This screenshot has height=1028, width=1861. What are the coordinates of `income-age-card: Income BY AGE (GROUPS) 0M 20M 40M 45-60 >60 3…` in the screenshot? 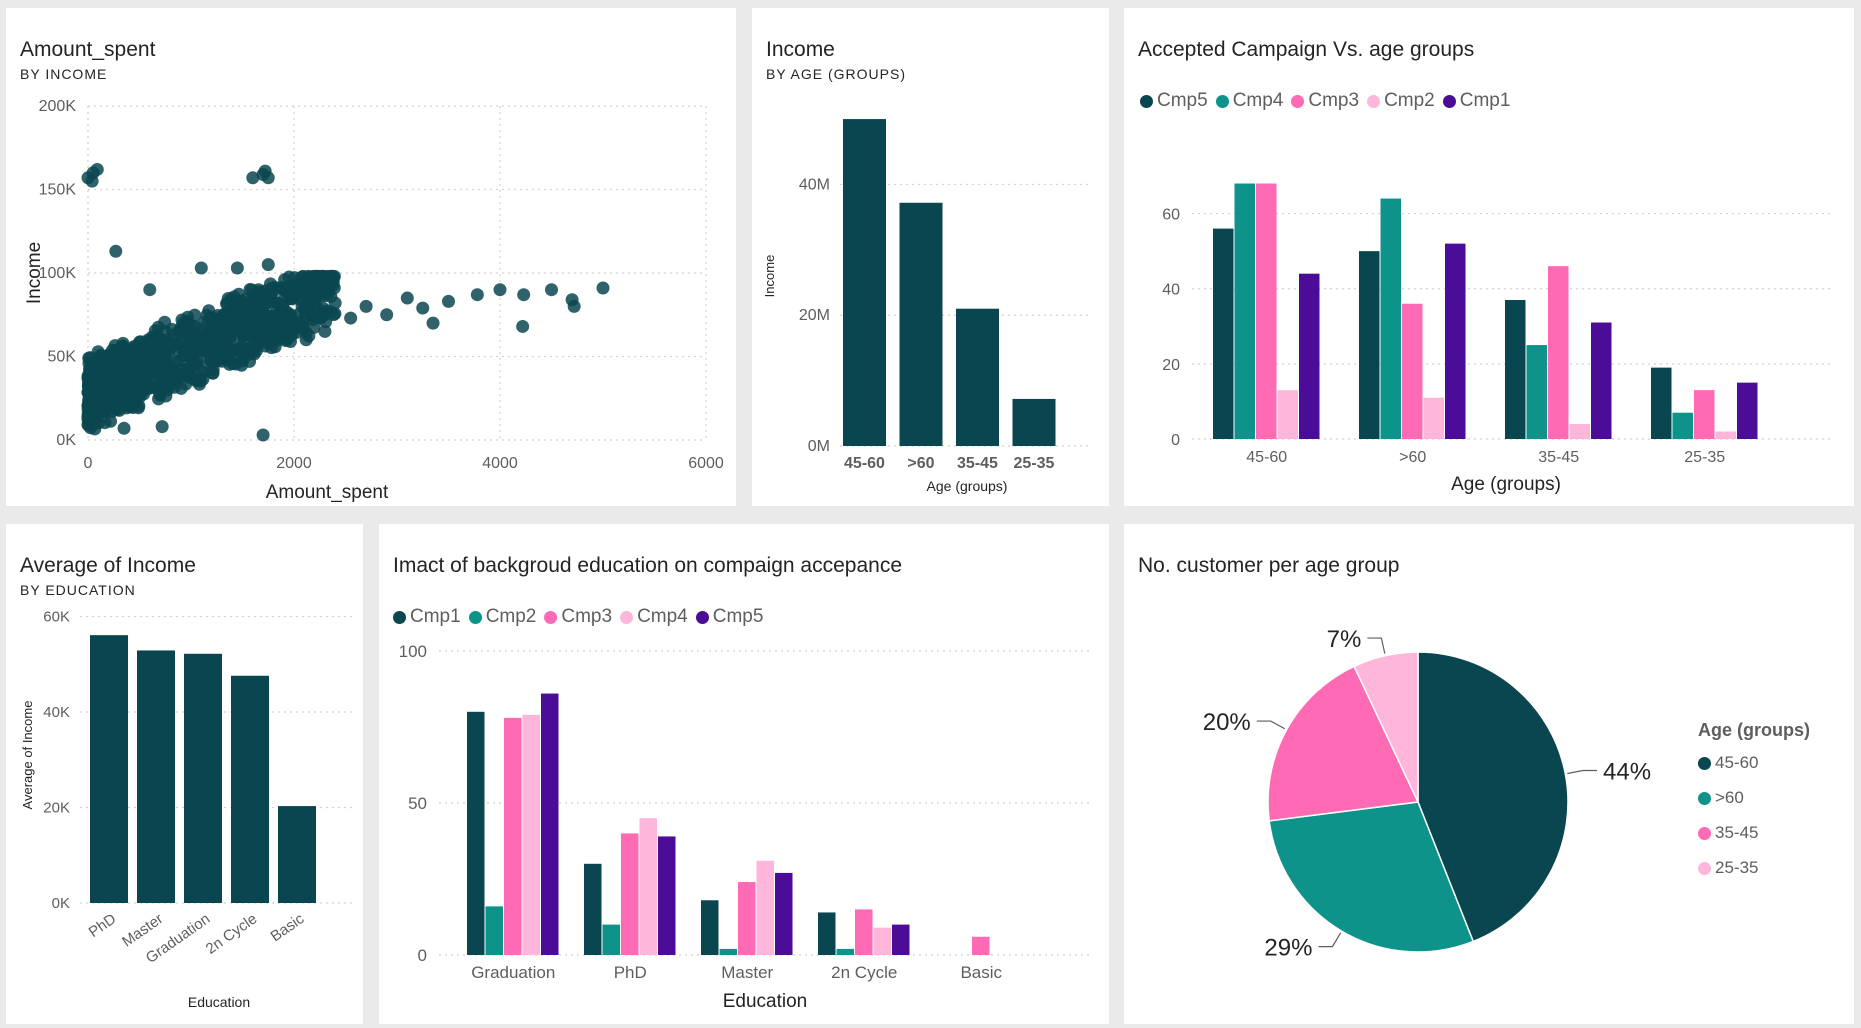 It's located at (930, 257).